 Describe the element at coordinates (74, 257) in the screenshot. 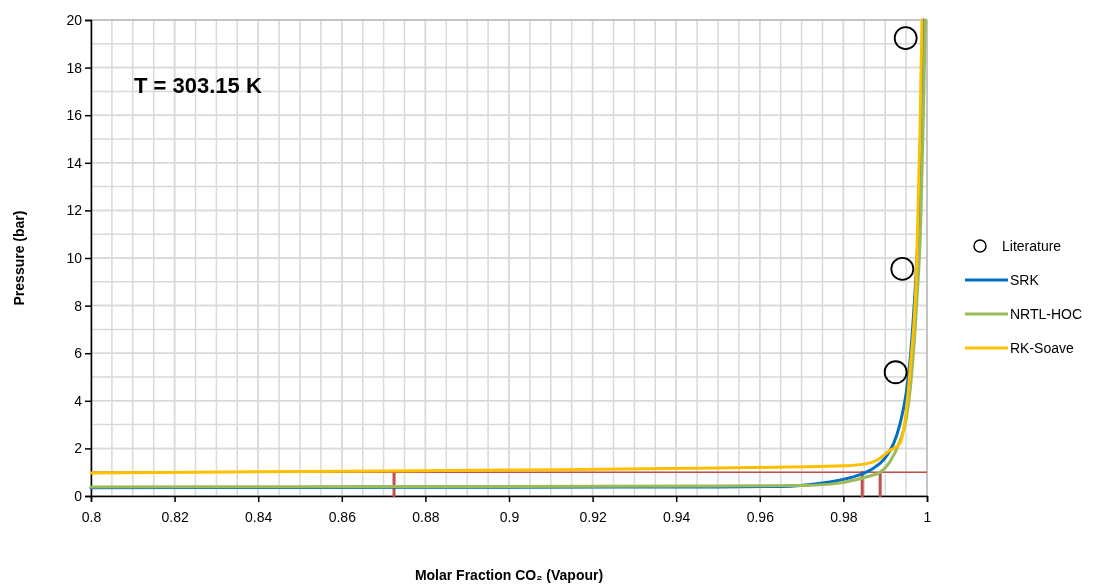

I see `y-tick-label: 10` at that location.